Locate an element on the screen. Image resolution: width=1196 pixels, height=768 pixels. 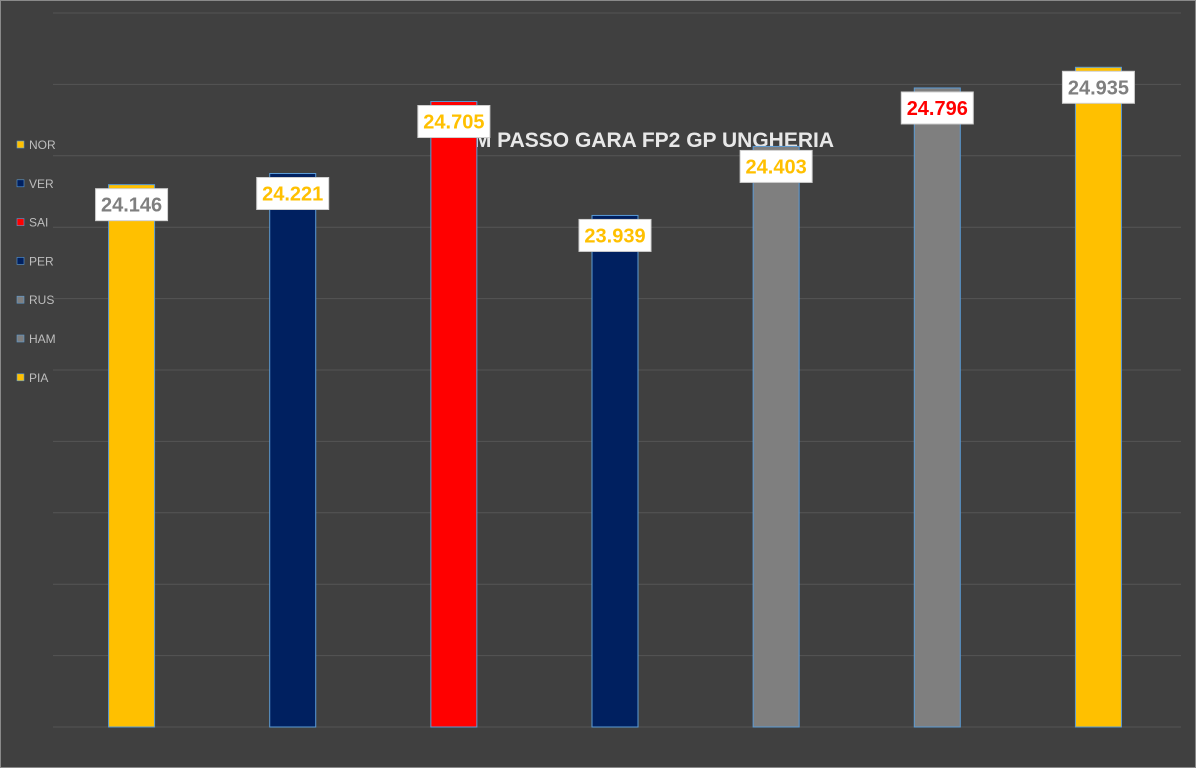
legend-item-sai: SAI is located at coordinates (32, 223).